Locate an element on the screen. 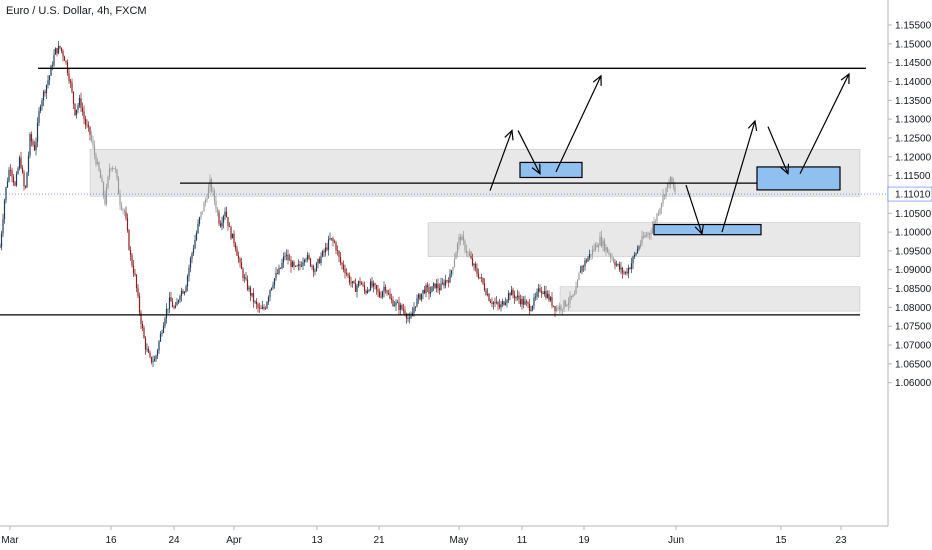  time-tick-label: 11 is located at coordinates (522, 540).